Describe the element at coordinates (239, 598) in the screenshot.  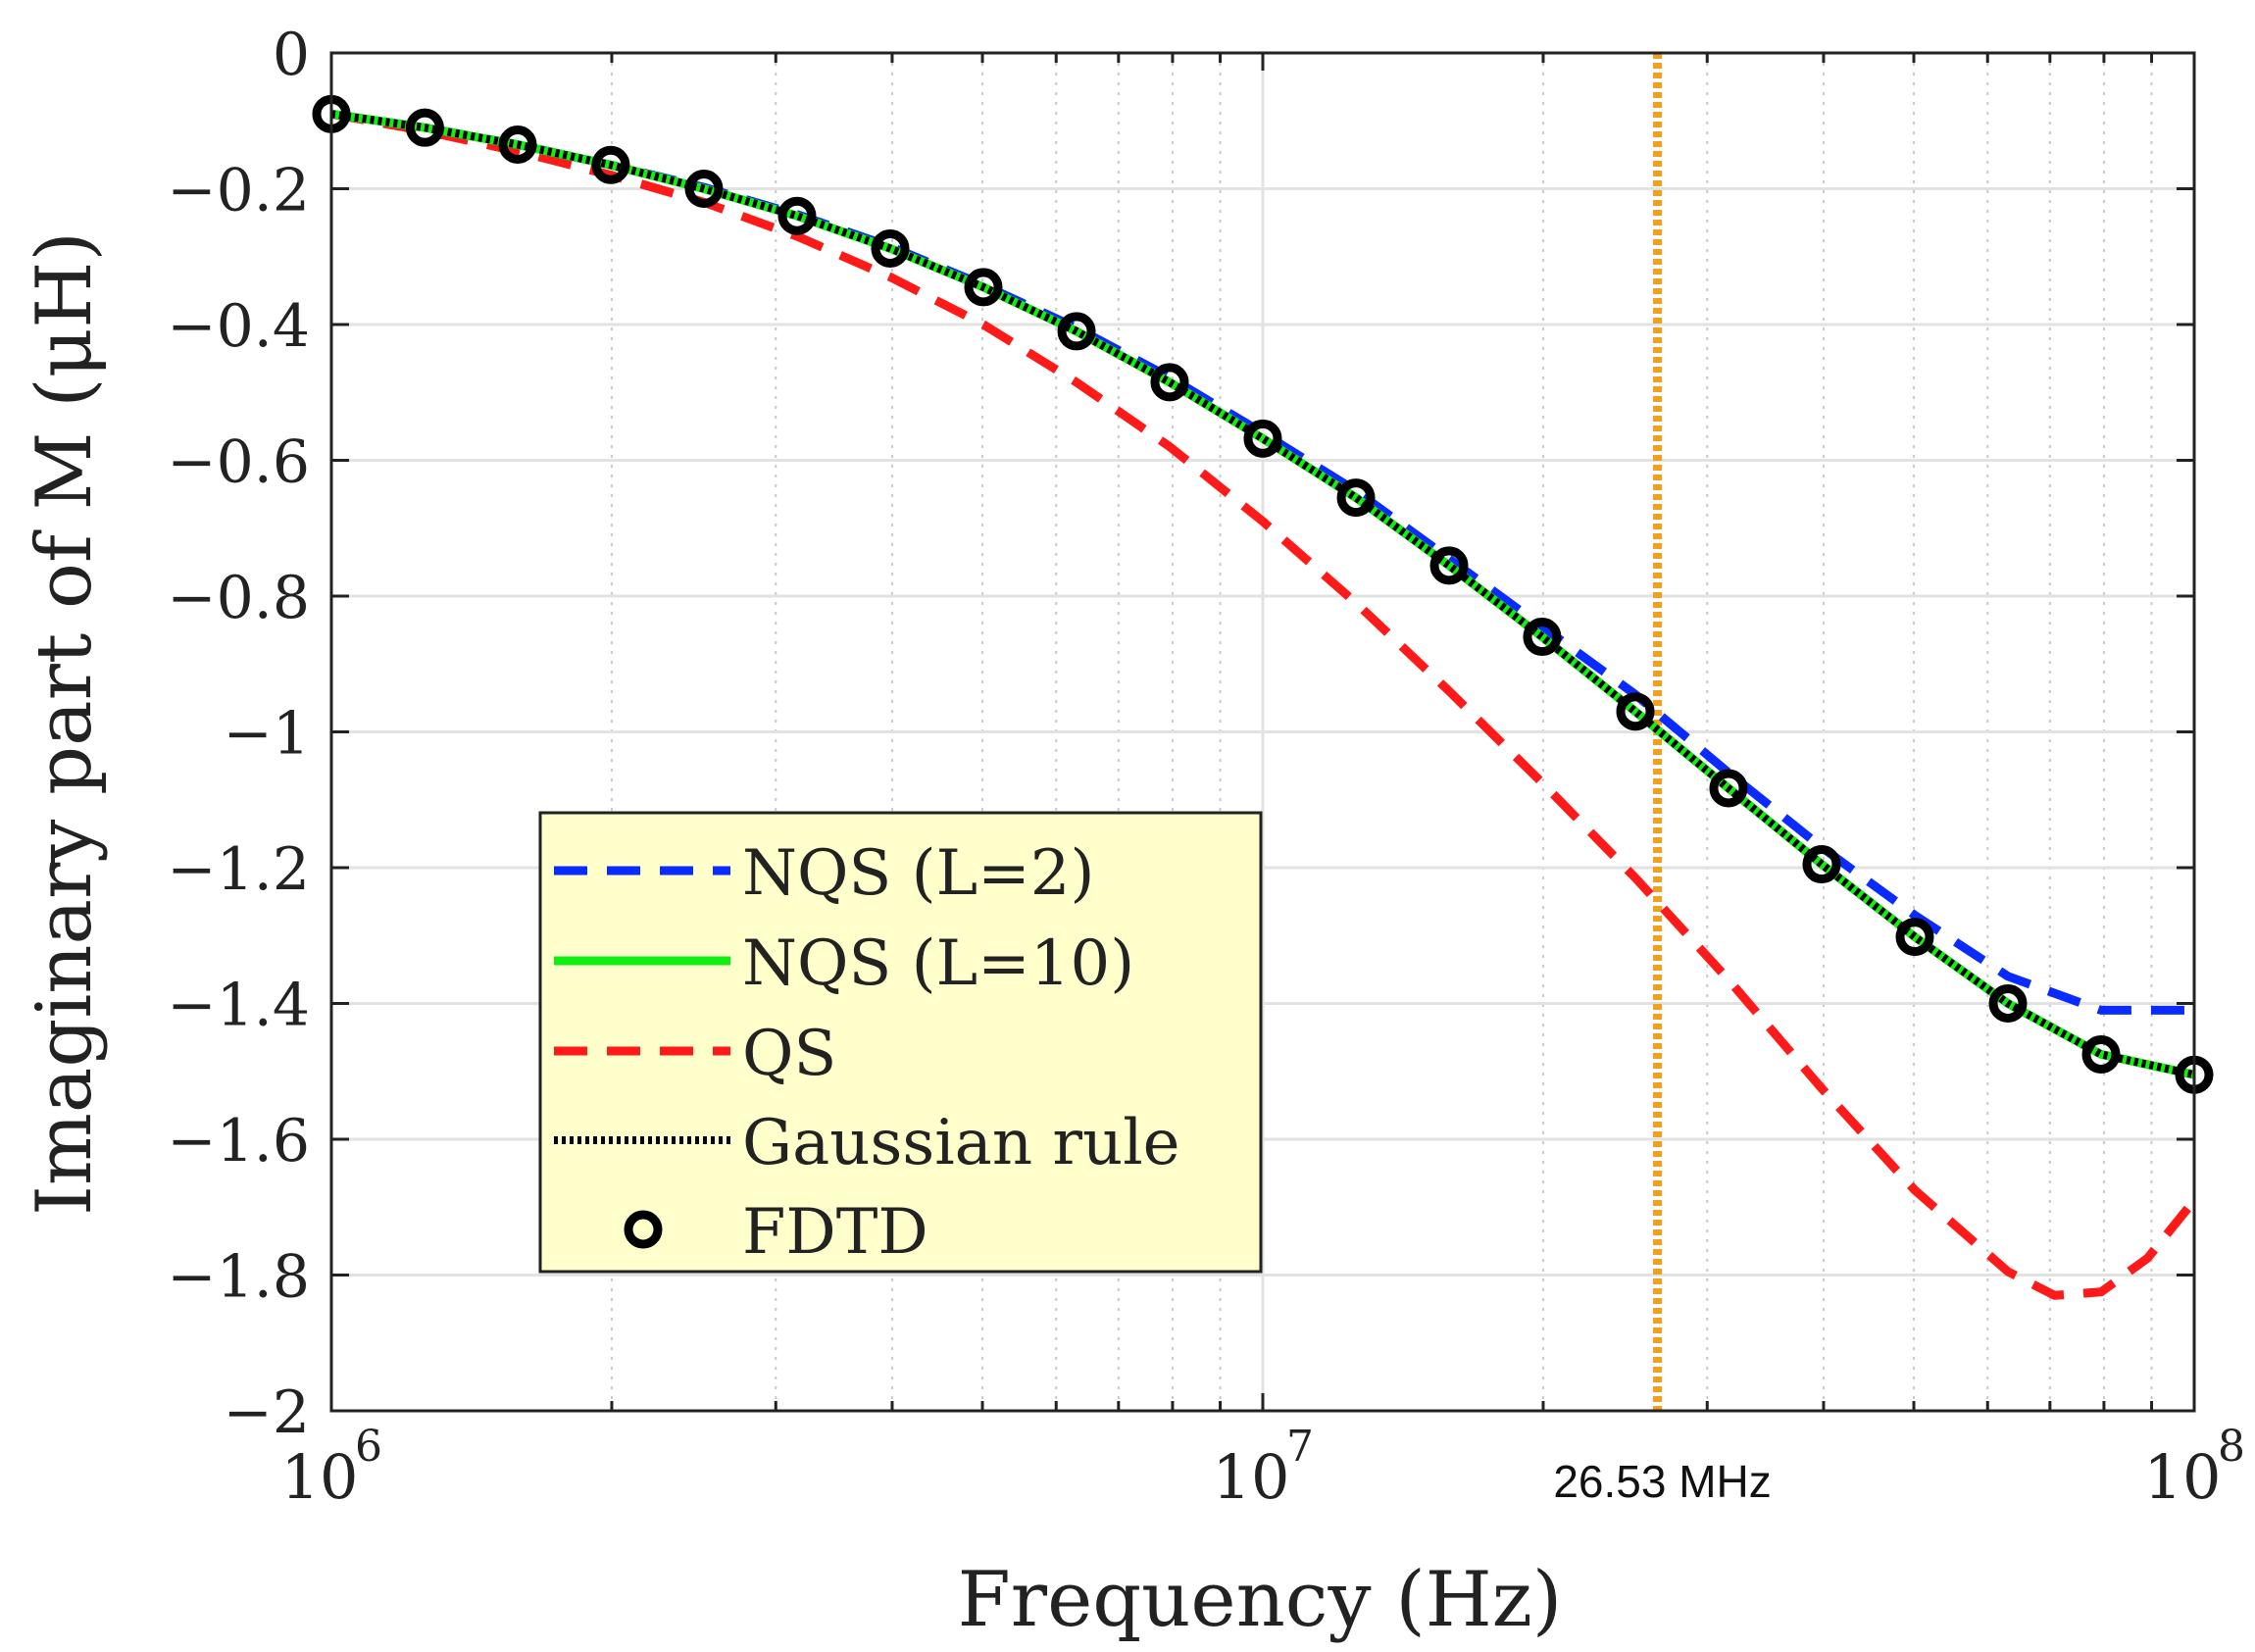
I see `y-tick-label: −0.8` at that location.